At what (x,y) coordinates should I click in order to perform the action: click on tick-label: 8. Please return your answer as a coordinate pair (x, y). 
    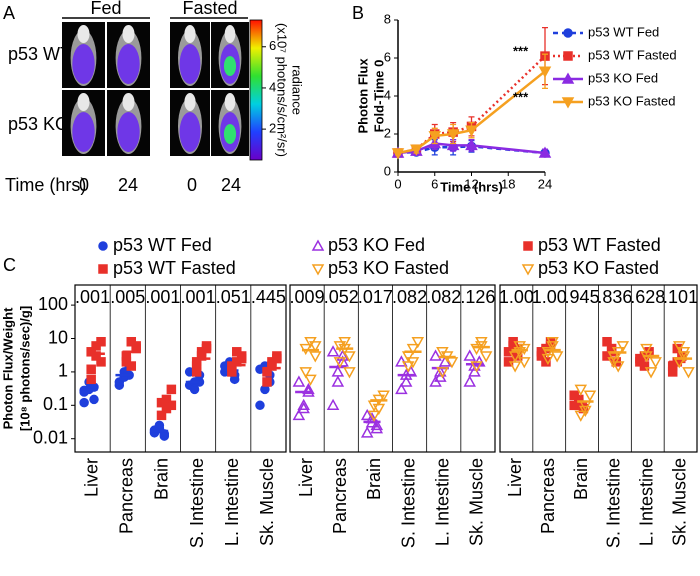
    Looking at the image, I should click on (387, 18).